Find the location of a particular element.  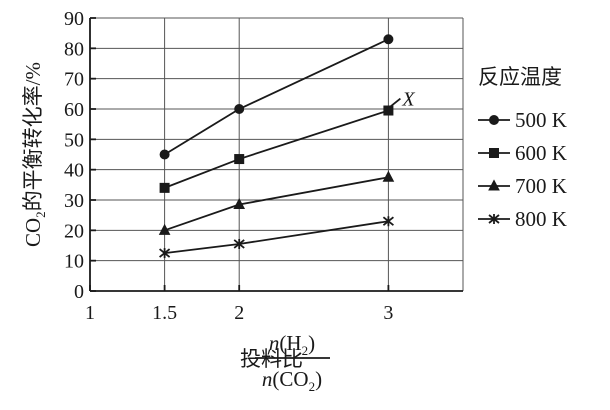

y-tick-label: 90 is located at coordinates (74, 19).